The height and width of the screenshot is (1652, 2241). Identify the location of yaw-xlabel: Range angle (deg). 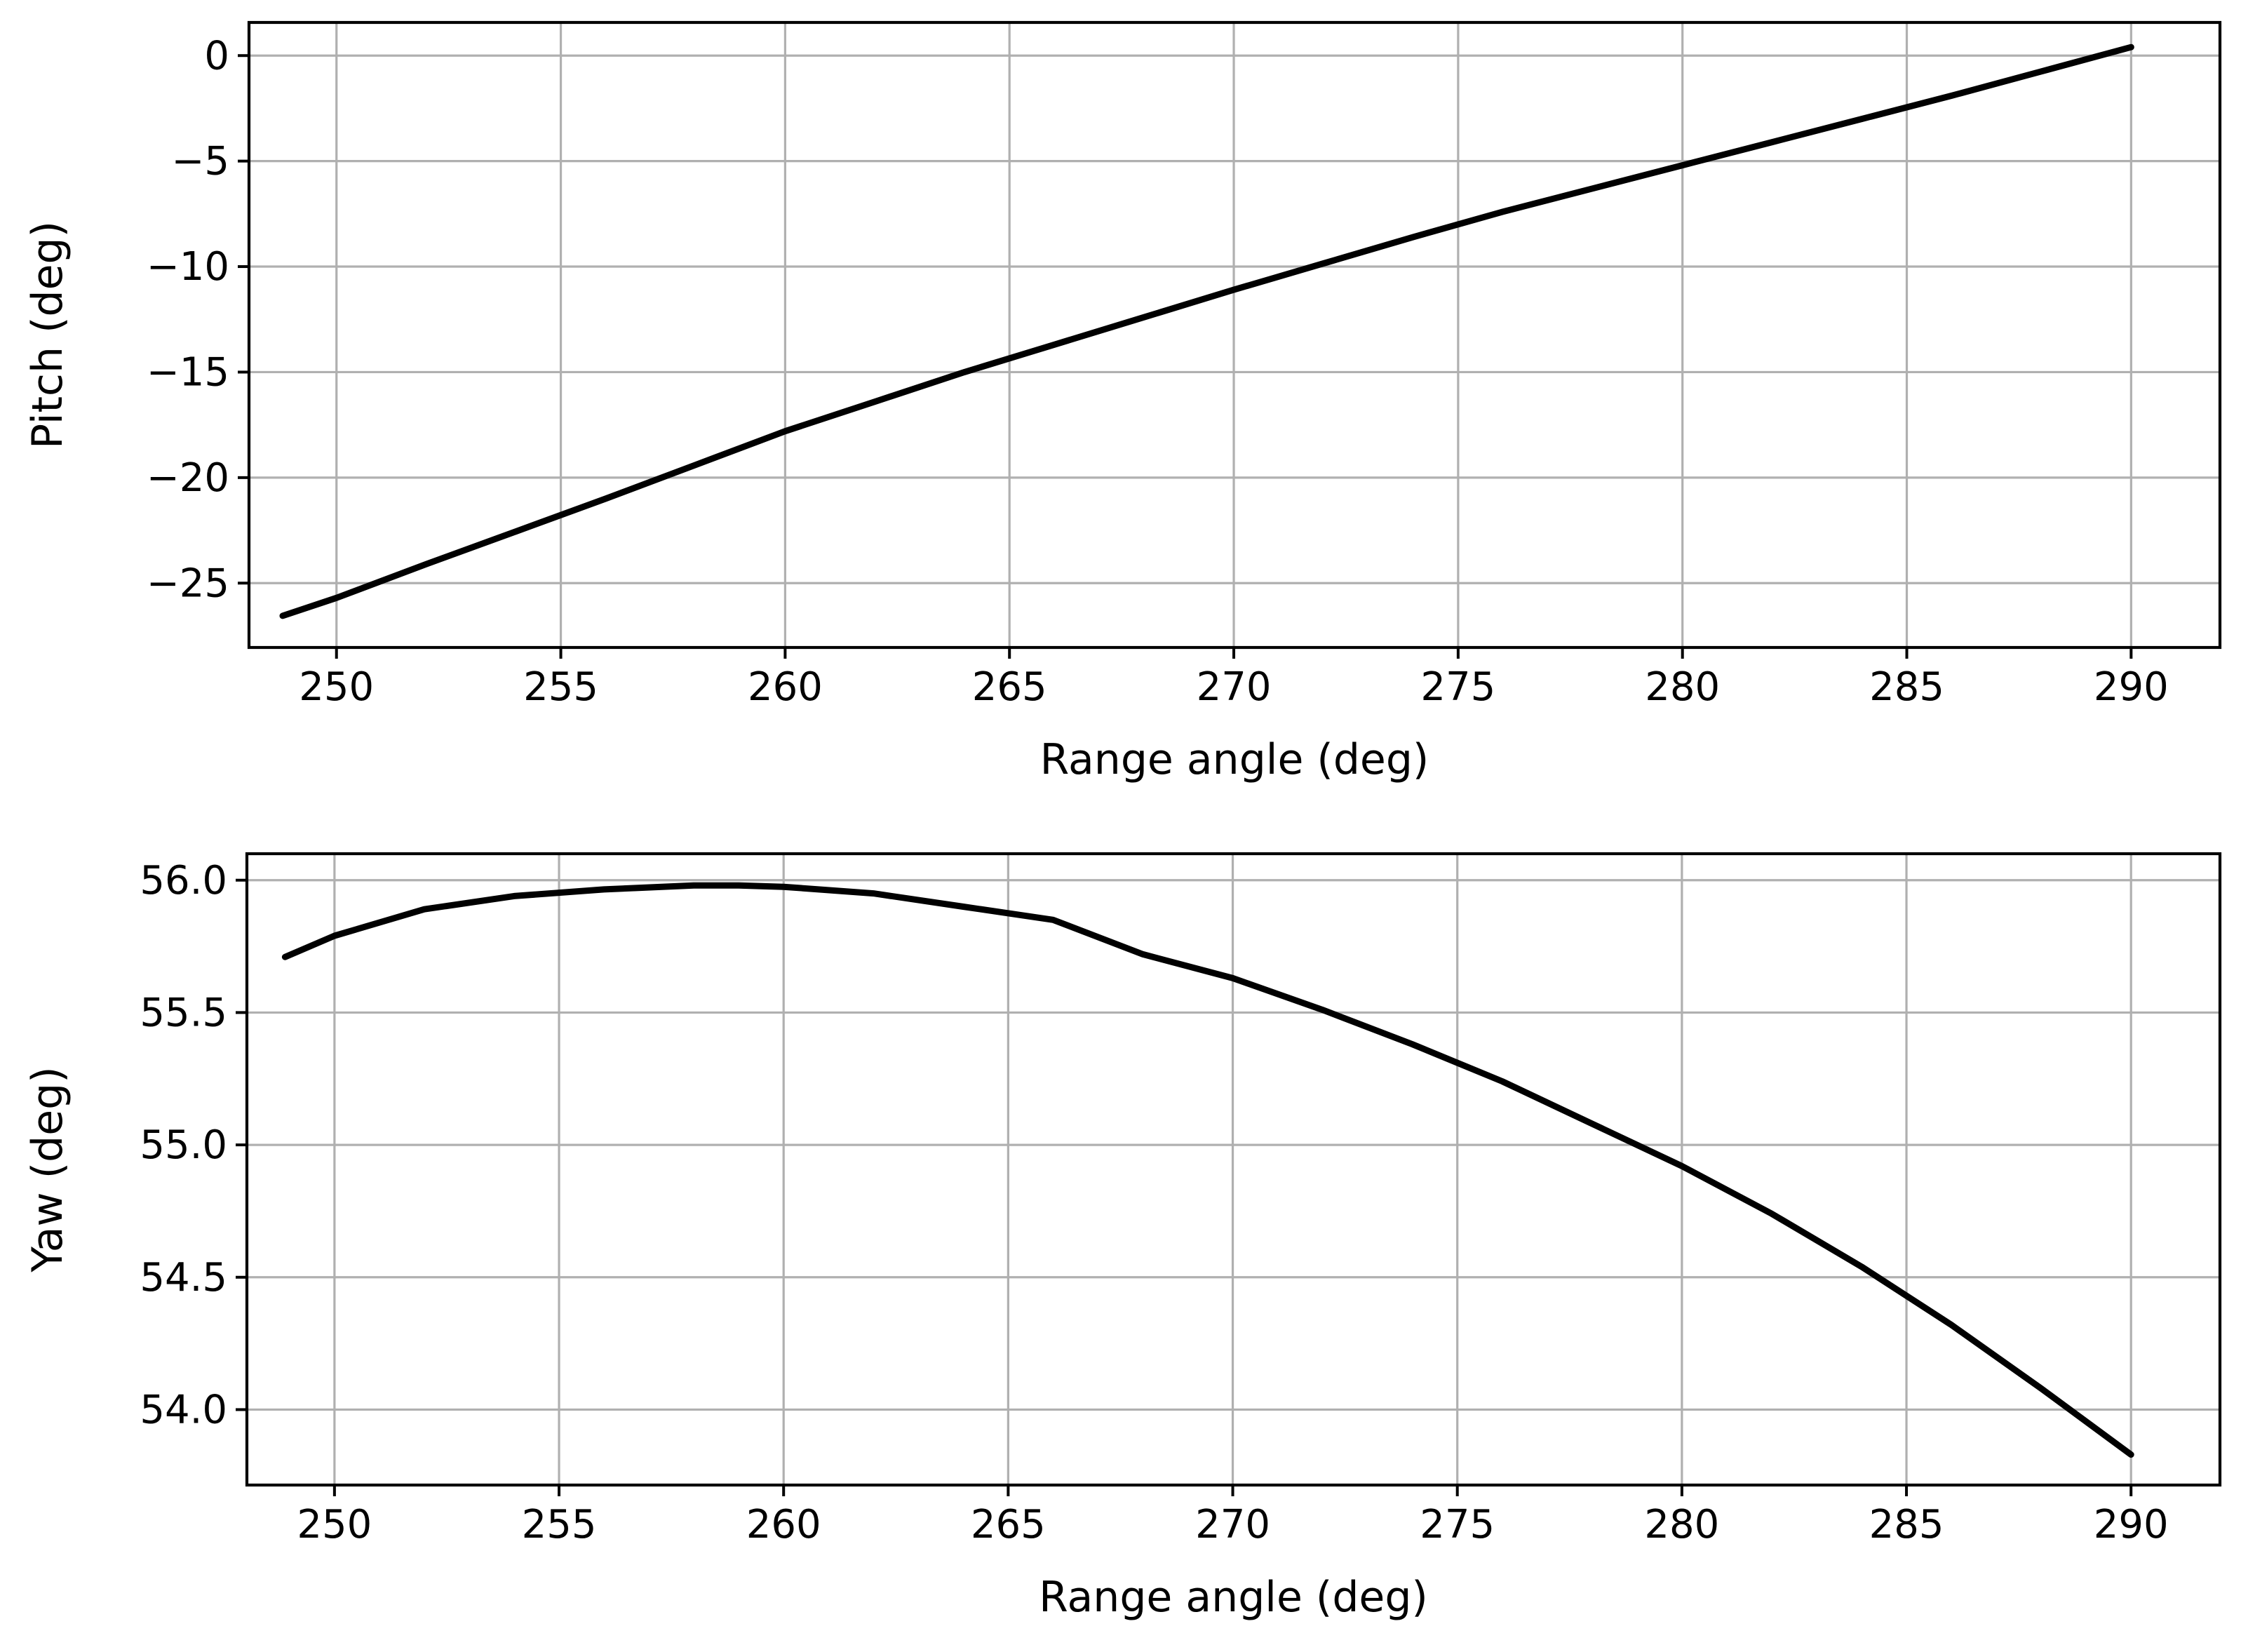
(1233, 1597).